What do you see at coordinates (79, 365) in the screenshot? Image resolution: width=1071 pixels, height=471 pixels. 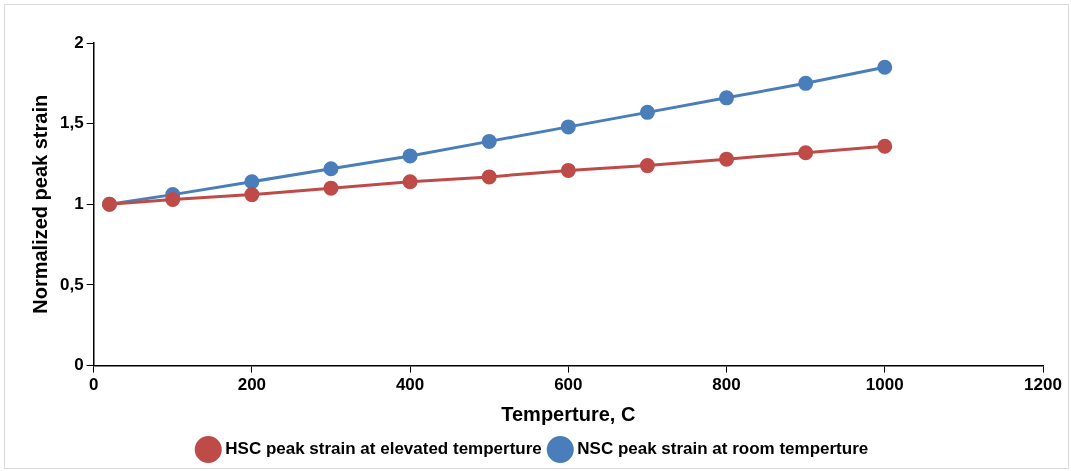 I see `y-tick-label: 0` at bounding box center [79, 365].